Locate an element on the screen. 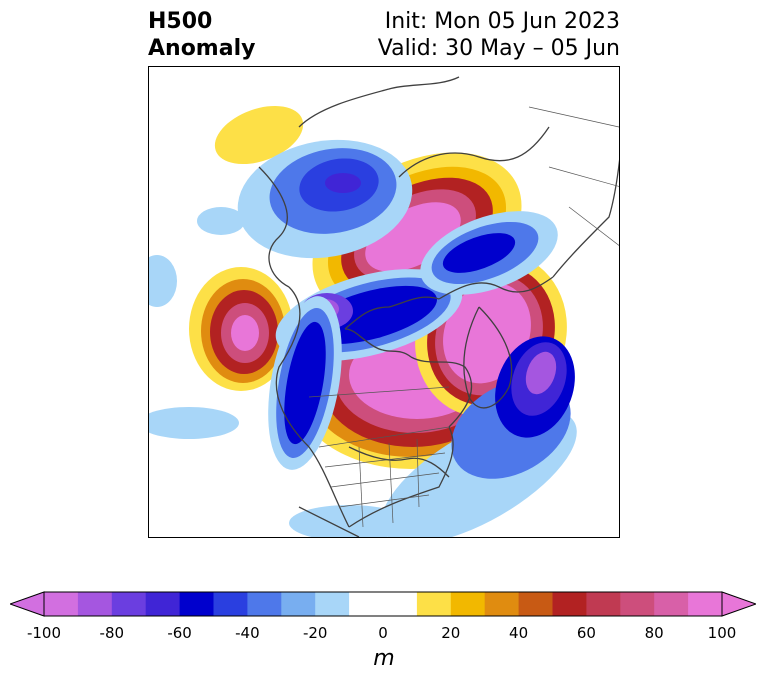 The height and width of the screenshot is (684, 768). colorbar-segments is located at coordinates (383, 604).